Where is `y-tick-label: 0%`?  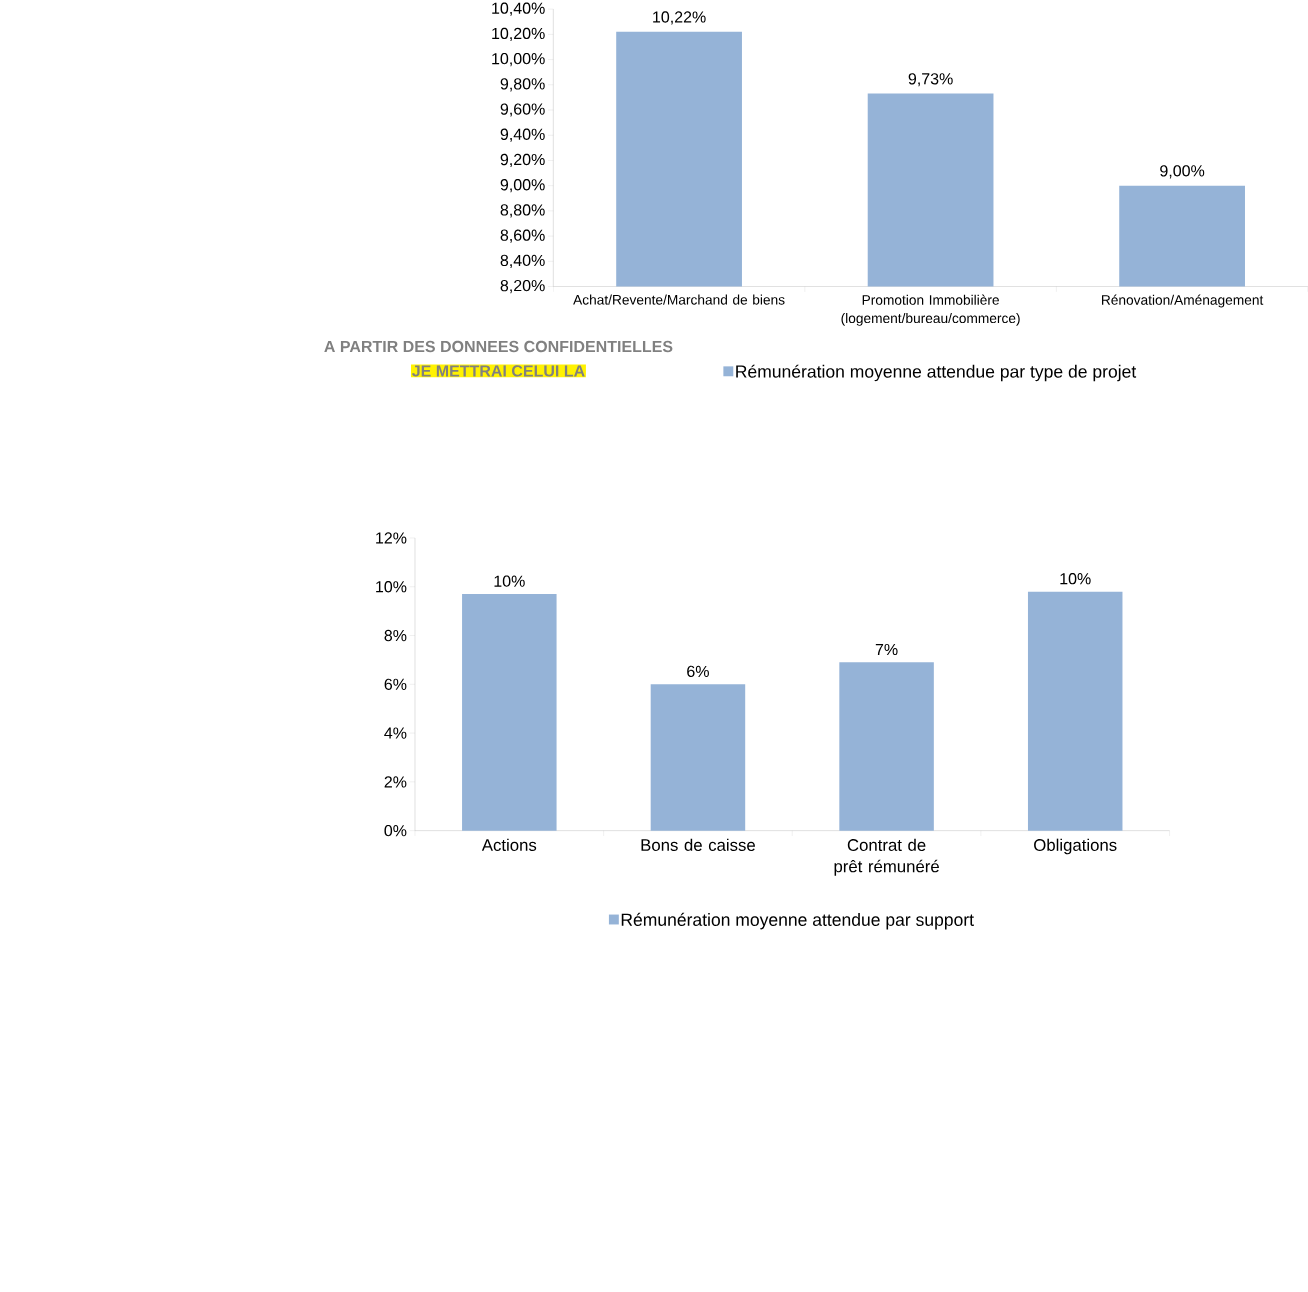 y-tick-label: 0% is located at coordinates (395, 831).